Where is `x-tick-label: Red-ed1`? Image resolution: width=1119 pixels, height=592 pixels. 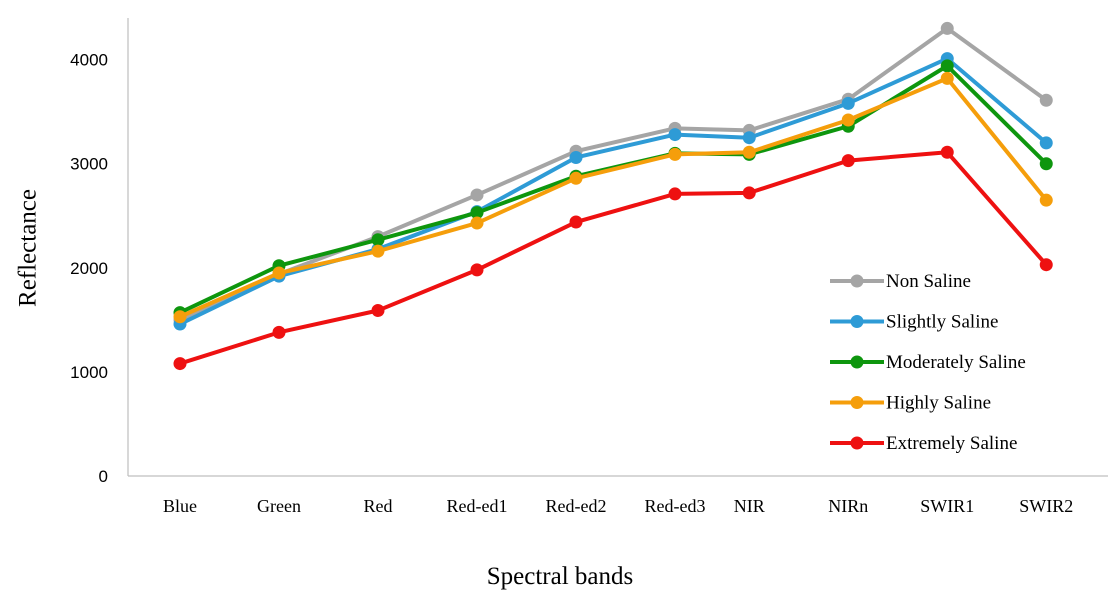
x-tick-label: Red-ed1 is located at coordinates (477, 506).